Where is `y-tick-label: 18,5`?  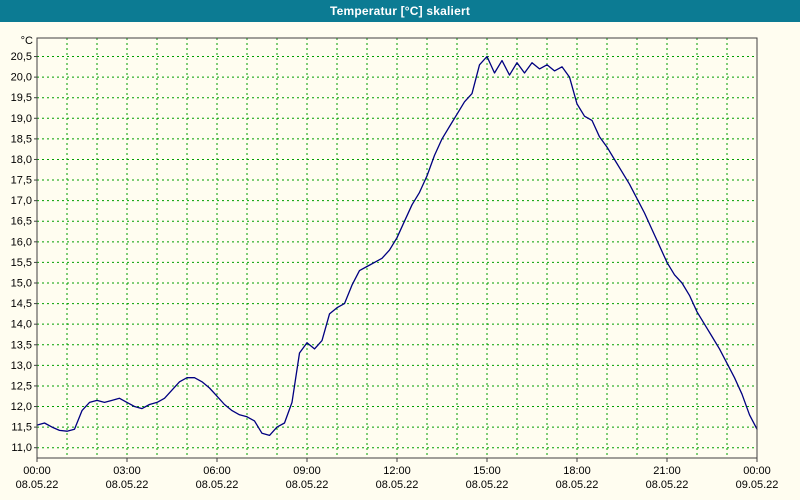 y-tick-label: 18,5 is located at coordinates (21, 139).